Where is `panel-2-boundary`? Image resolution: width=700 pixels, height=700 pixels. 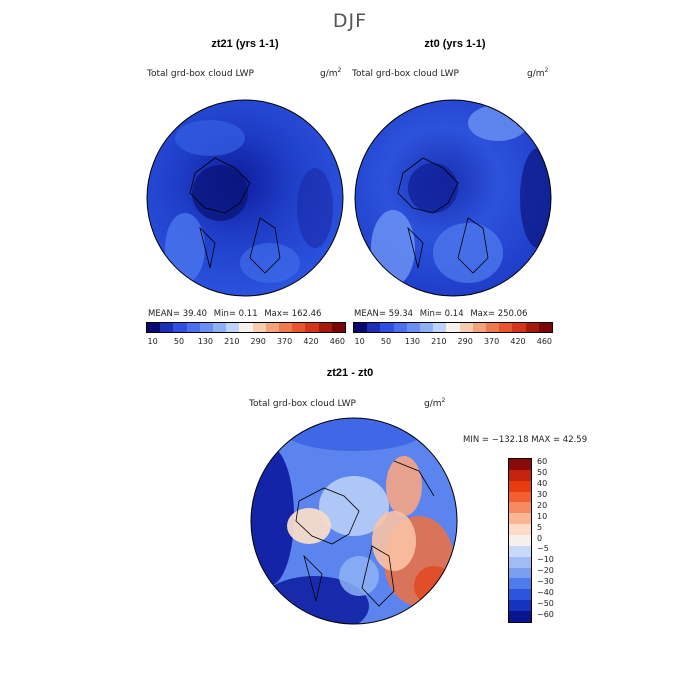 panel-2-boundary is located at coordinates (453, 198).